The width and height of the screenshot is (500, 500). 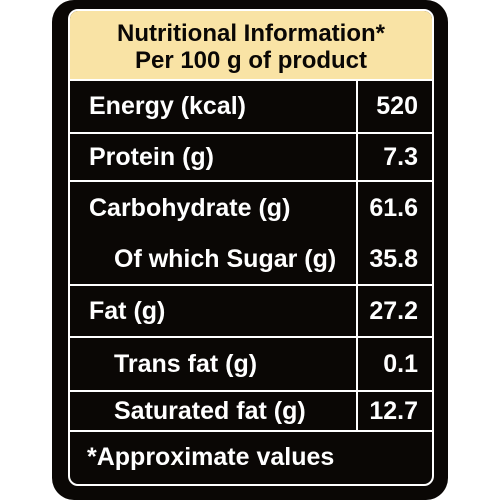 I want to click on nutrient-value: 61.6, so click(x=393, y=207).